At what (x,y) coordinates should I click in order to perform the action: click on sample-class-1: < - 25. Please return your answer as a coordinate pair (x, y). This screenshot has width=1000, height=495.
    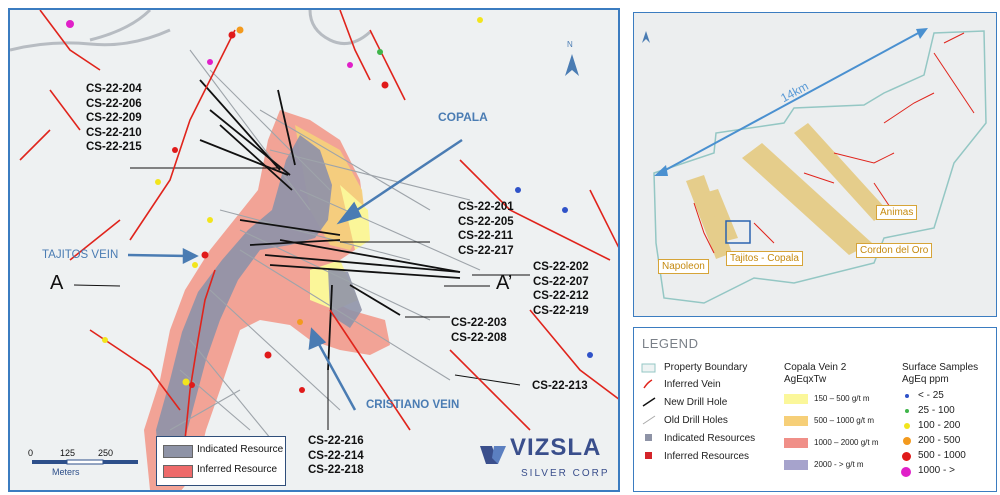
    Looking at the image, I should click on (931, 395).